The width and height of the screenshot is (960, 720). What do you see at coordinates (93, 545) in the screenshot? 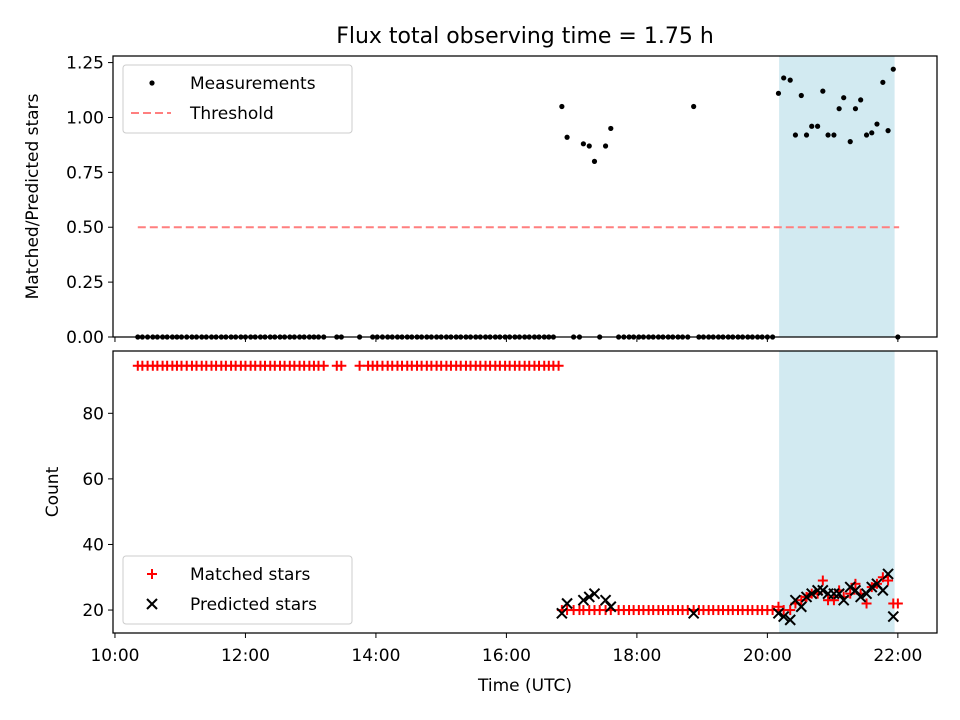
I see `y-tick-label: 40` at bounding box center [93, 545].